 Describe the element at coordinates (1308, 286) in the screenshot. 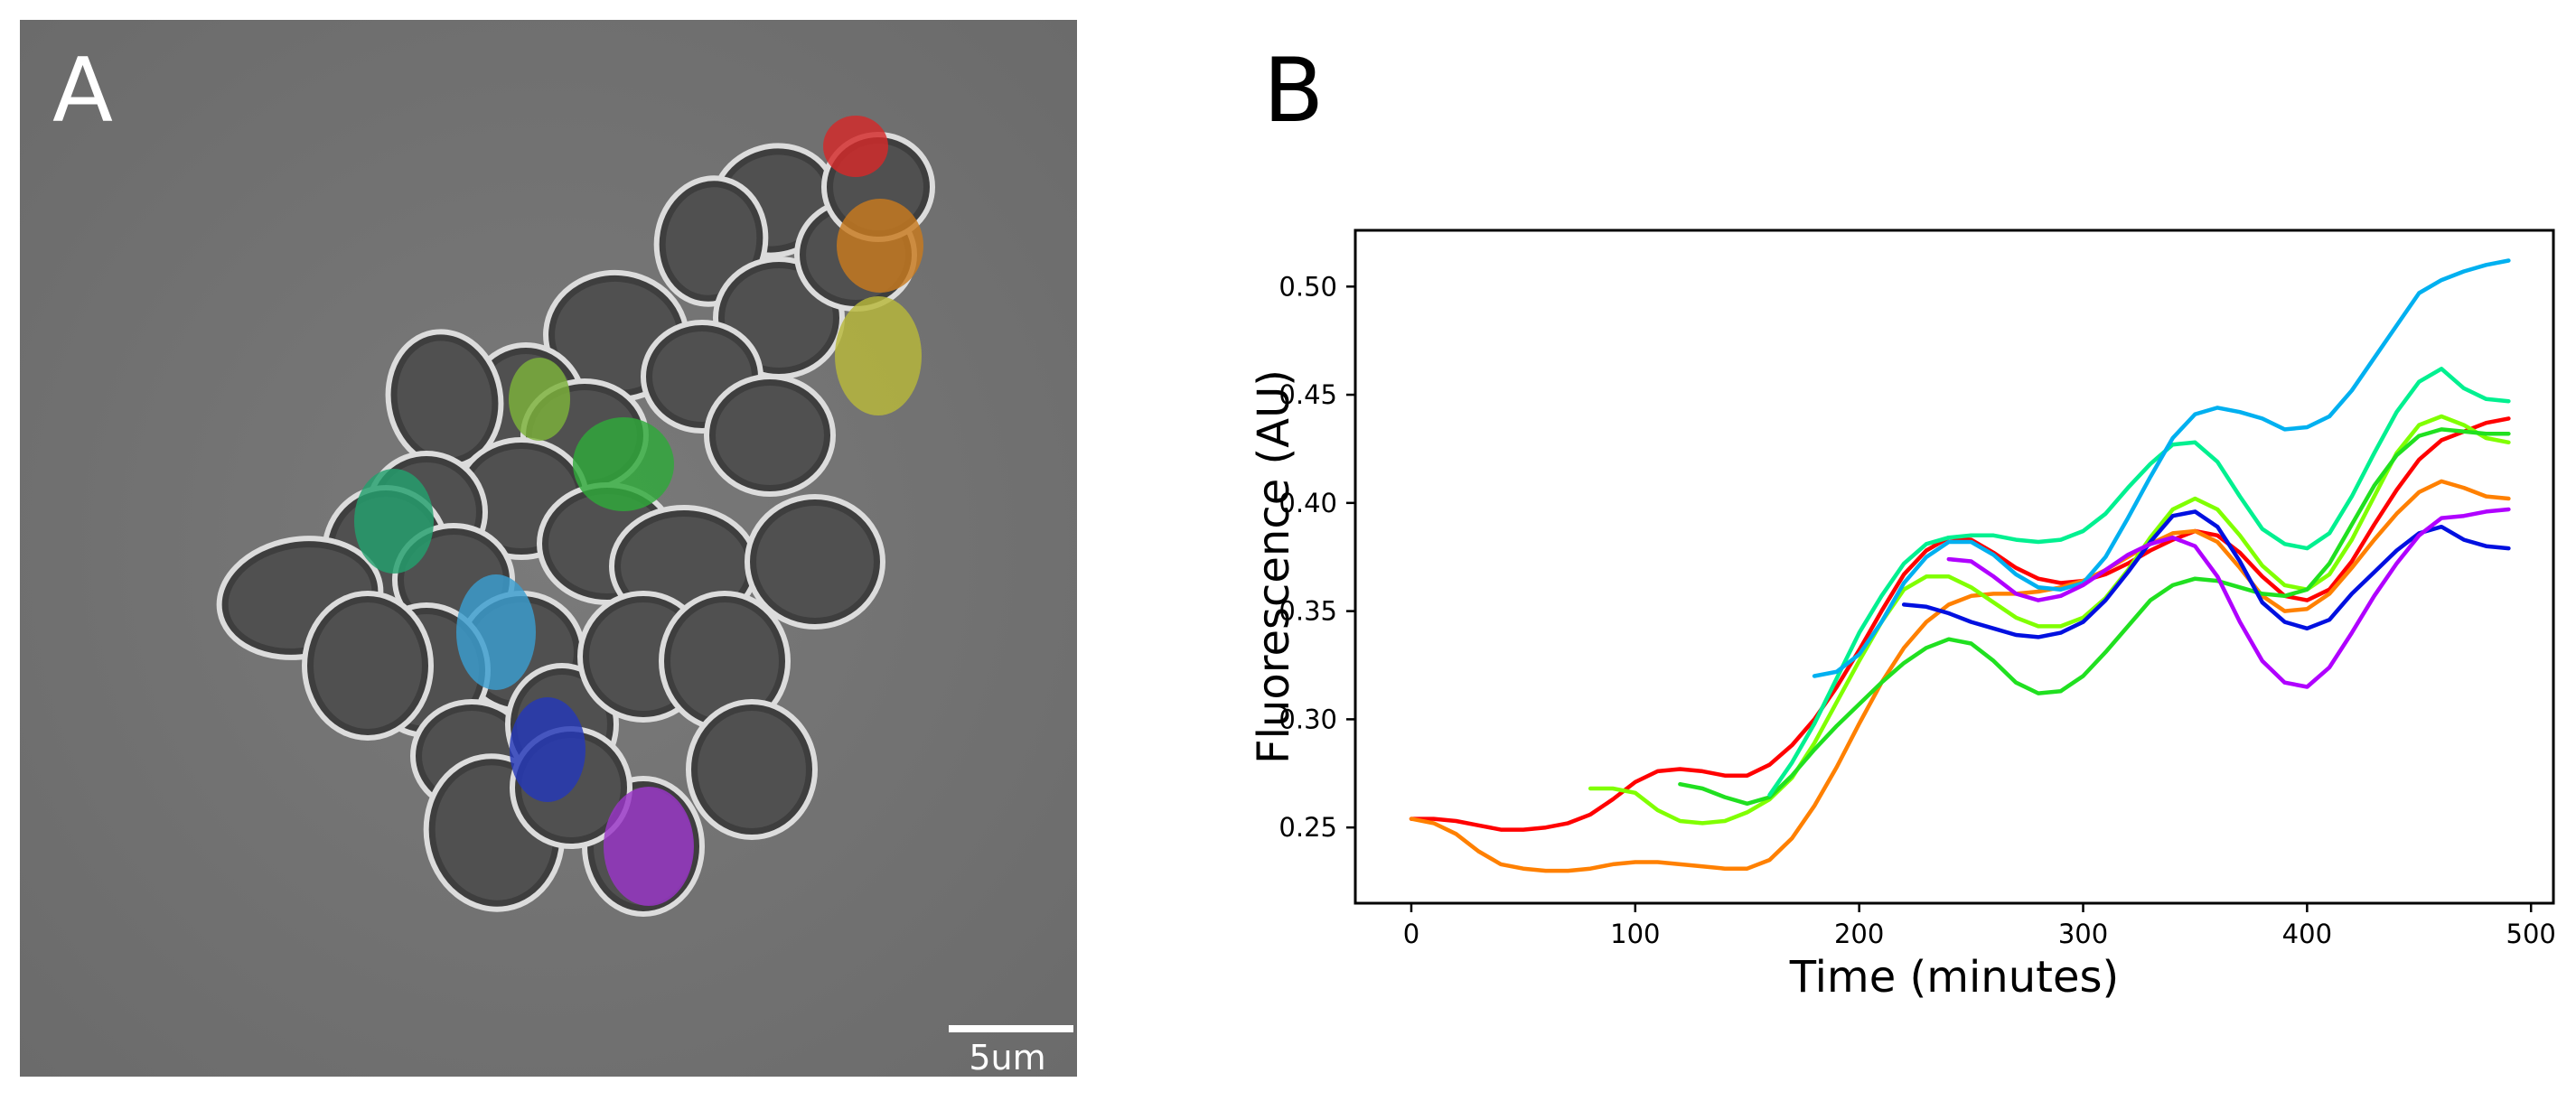

I see `y-tick-label: 0.50` at that location.